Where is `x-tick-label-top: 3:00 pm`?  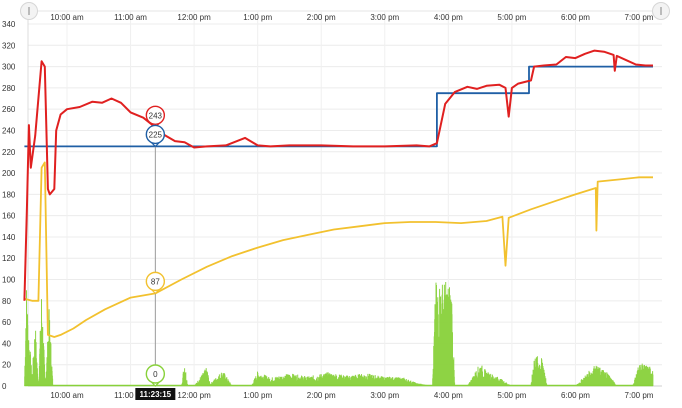 x-tick-label-top: 3:00 pm is located at coordinates (384, 17).